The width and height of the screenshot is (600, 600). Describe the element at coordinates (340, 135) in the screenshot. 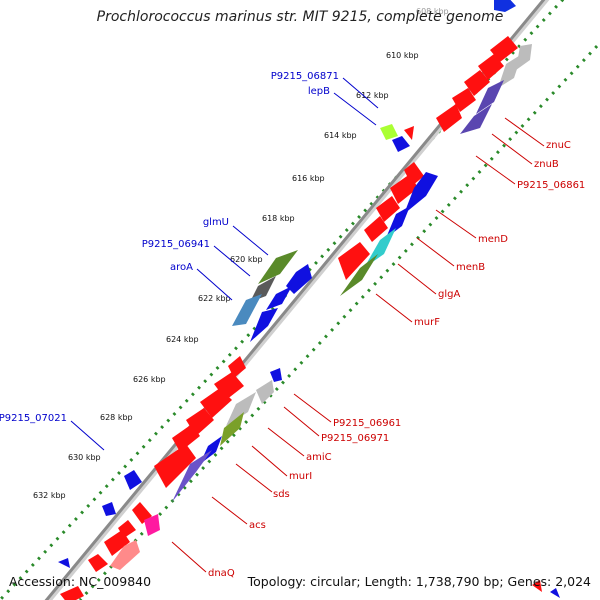

I see `tick-label: 614 kbp` at that location.